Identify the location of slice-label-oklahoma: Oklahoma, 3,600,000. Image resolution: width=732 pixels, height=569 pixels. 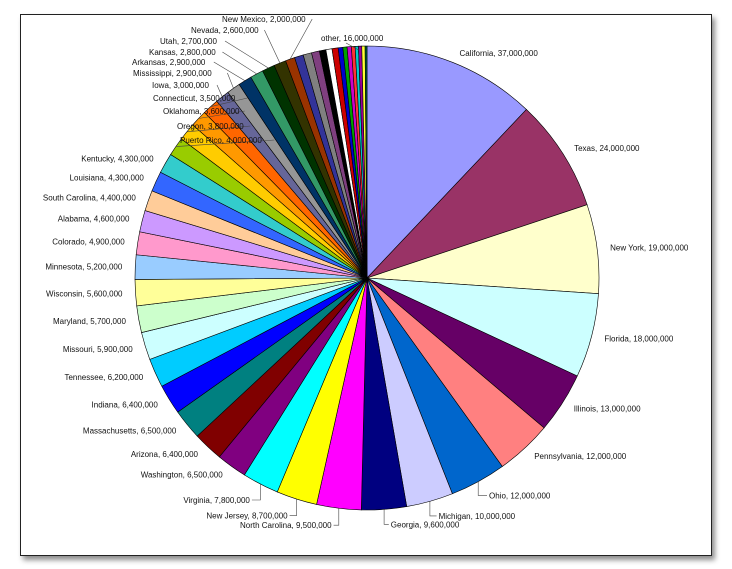
(201, 111).